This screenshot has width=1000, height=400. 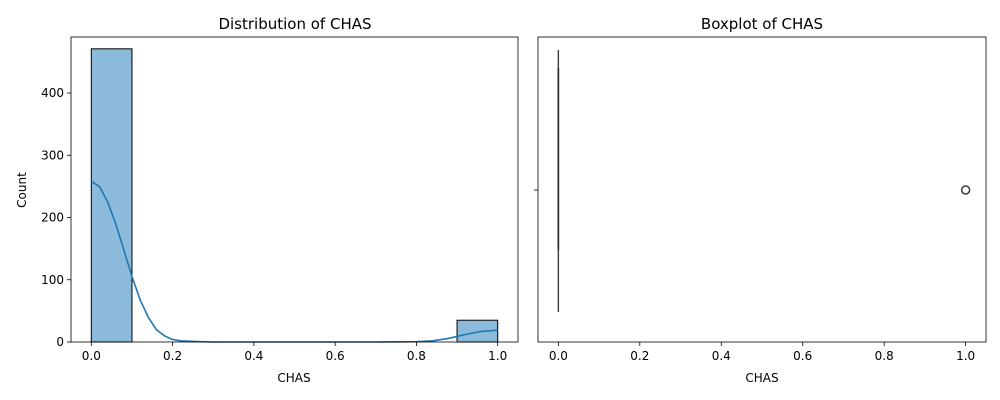 What do you see at coordinates (762, 24) in the screenshot?
I see `box-title: Boxplot of CHAS` at bounding box center [762, 24].